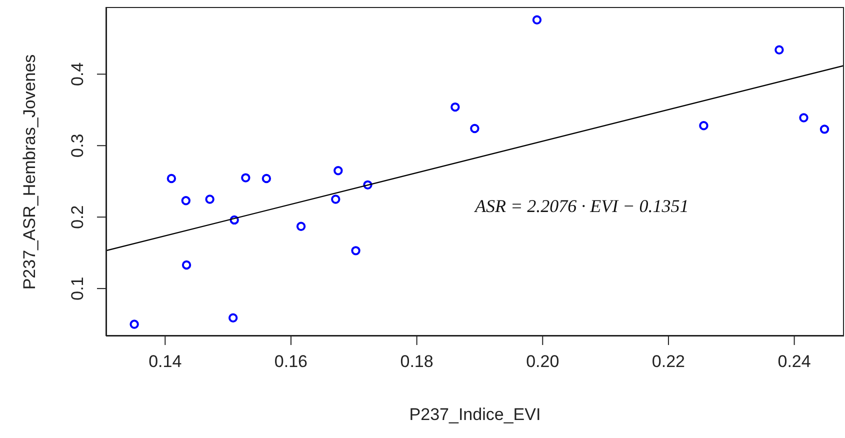 The image size is (845, 438). Describe the element at coordinates (582, 206) in the screenshot. I see `annotation: ASR = 2.2076 · EVI − 0.1351` at that location.